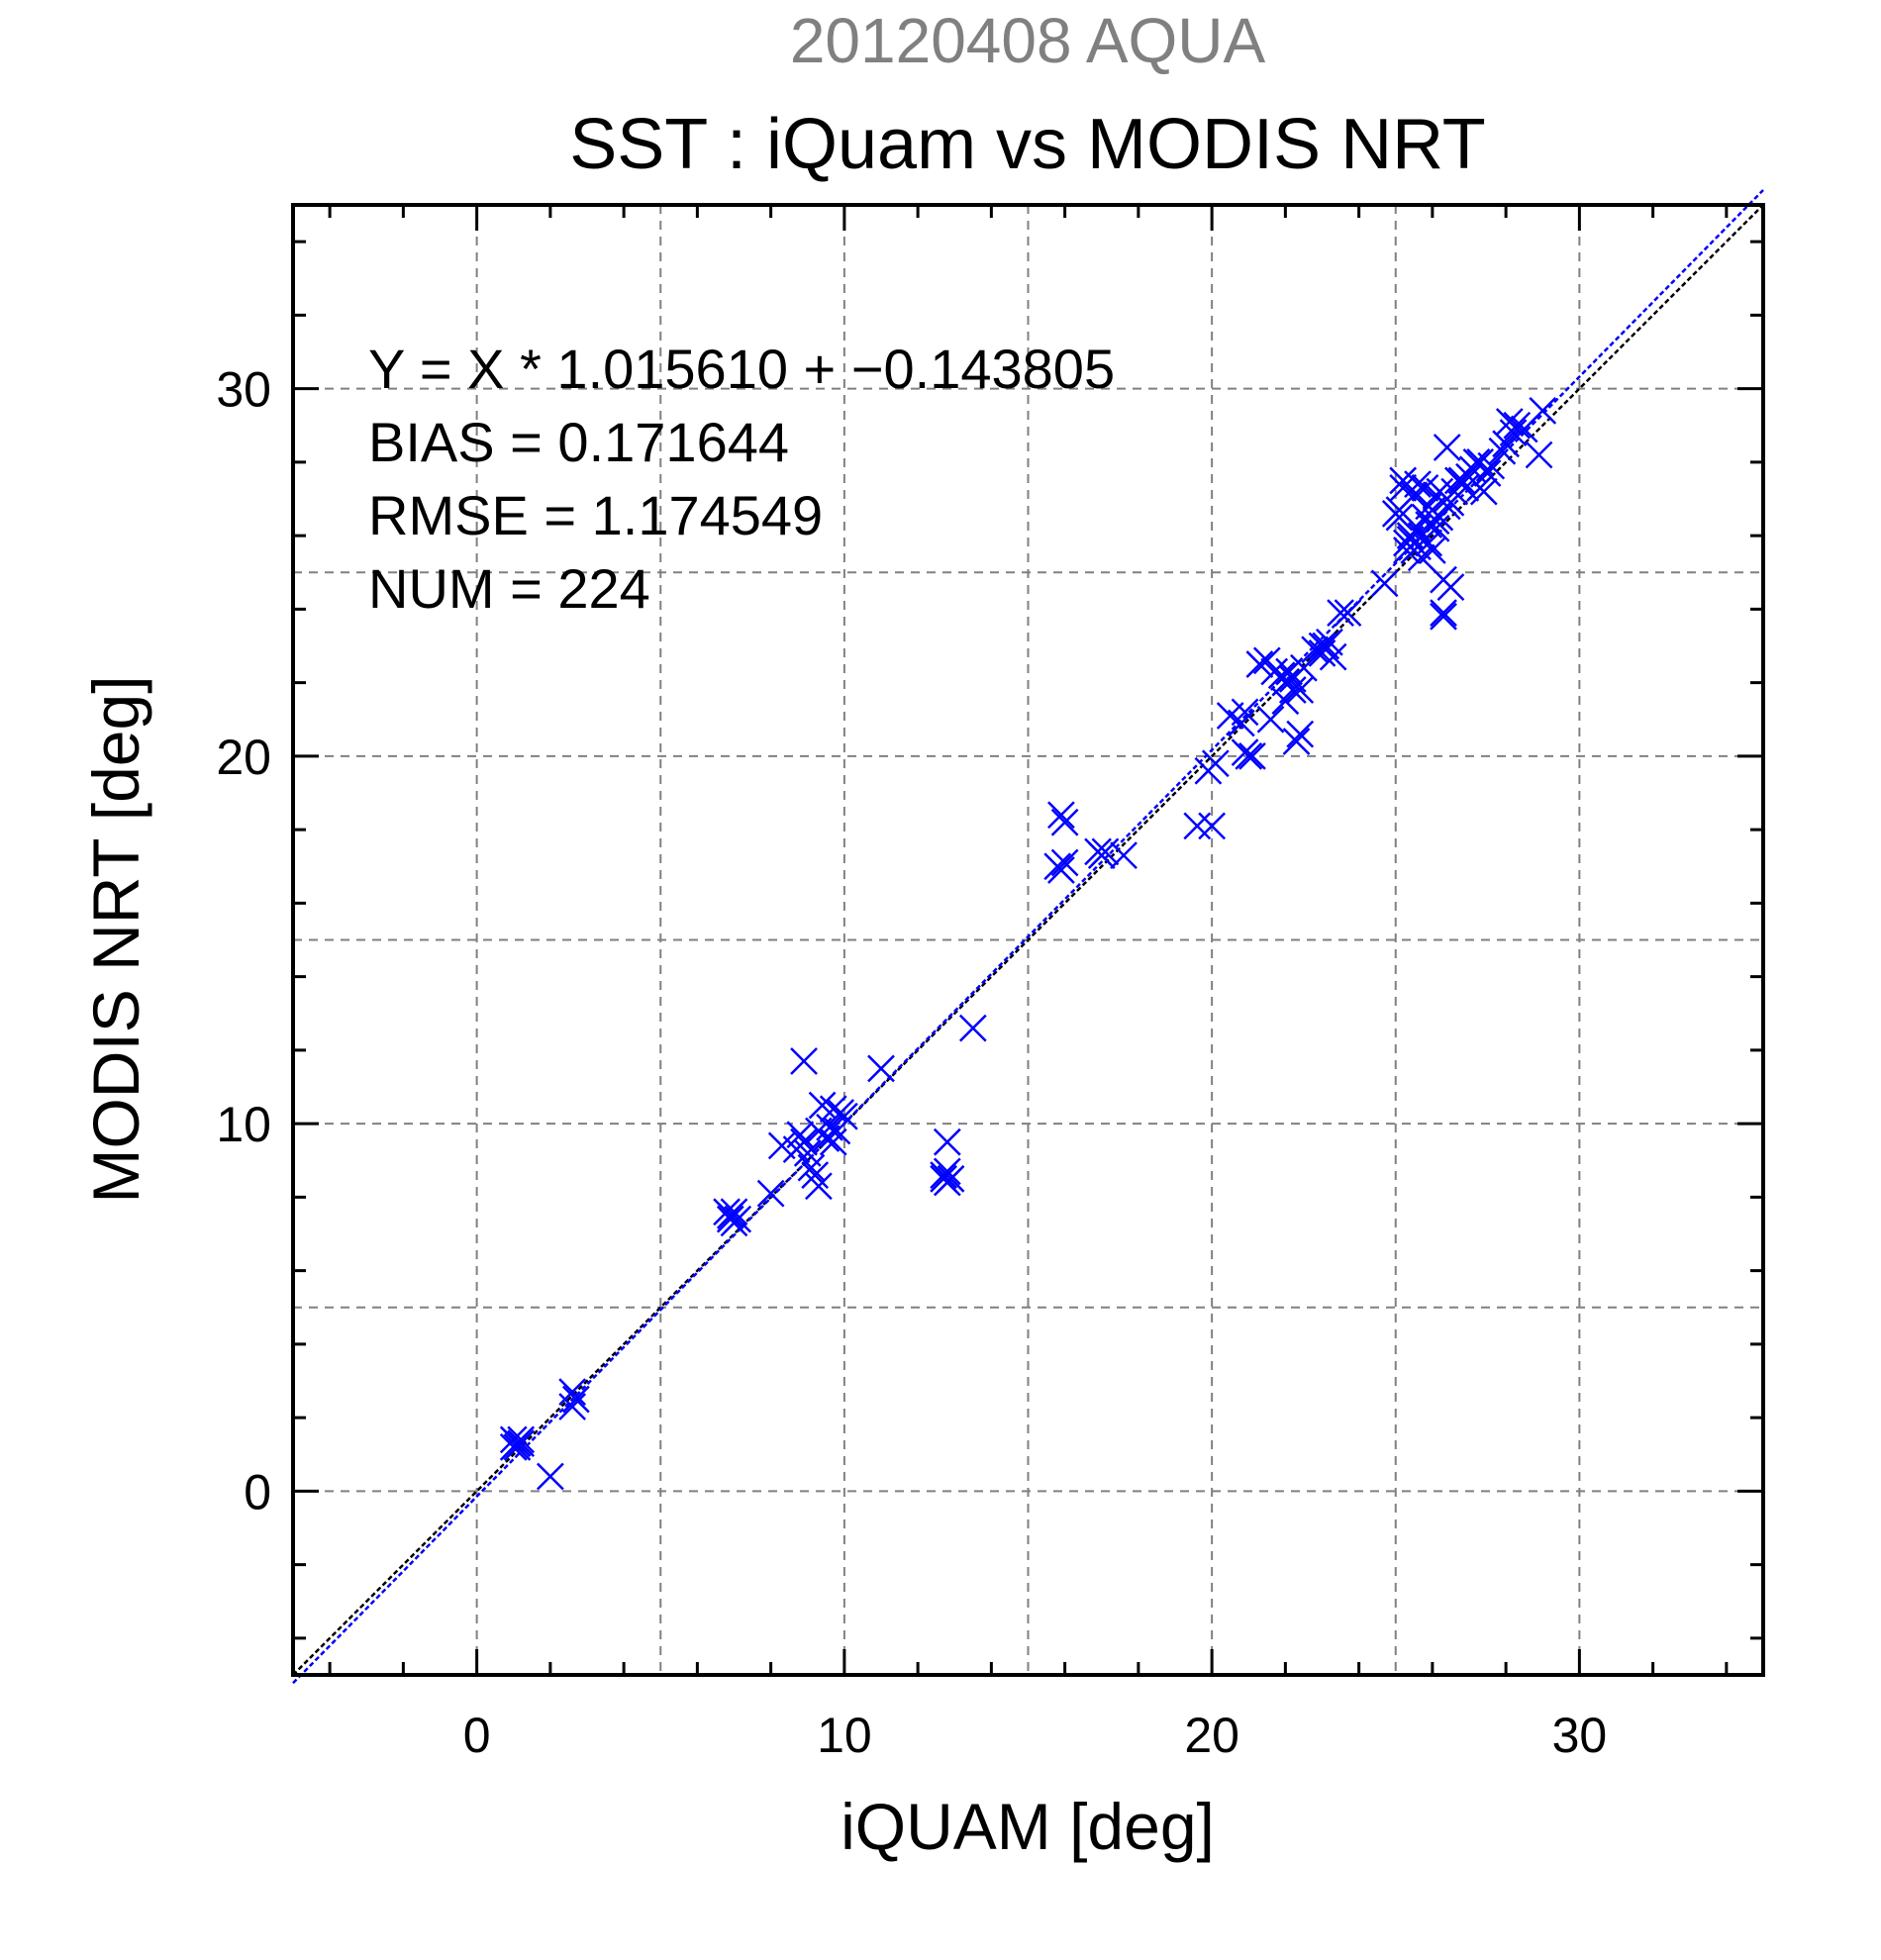 This screenshot has width=1881, height=1960. I want to click on chart-title: SST : iQuam vs MODIS NRT, so click(1027, 144).